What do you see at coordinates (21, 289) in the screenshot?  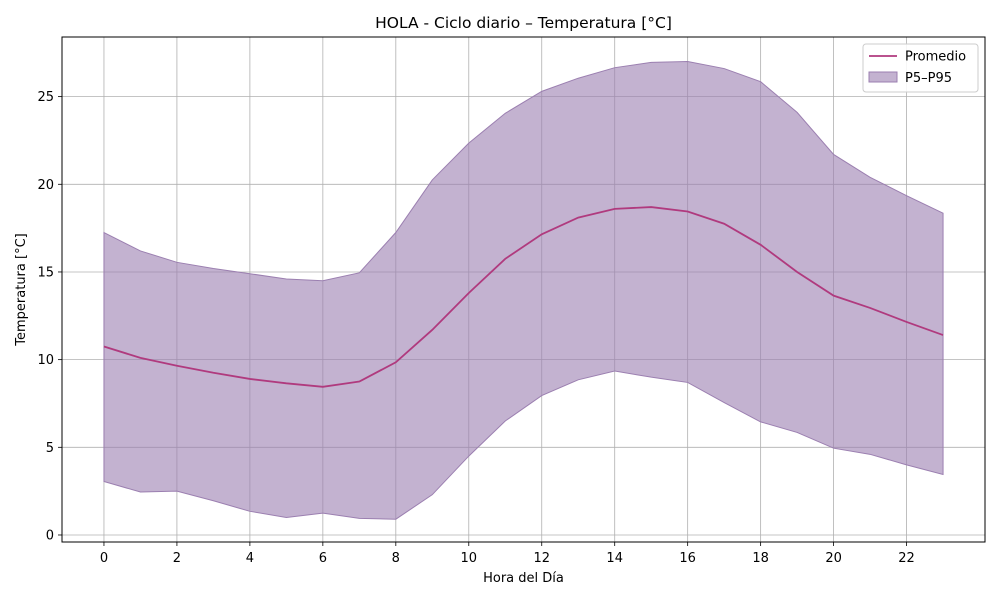 I see `y-axis-label: Temperatura [°C]` at bounding box center [21, 289].